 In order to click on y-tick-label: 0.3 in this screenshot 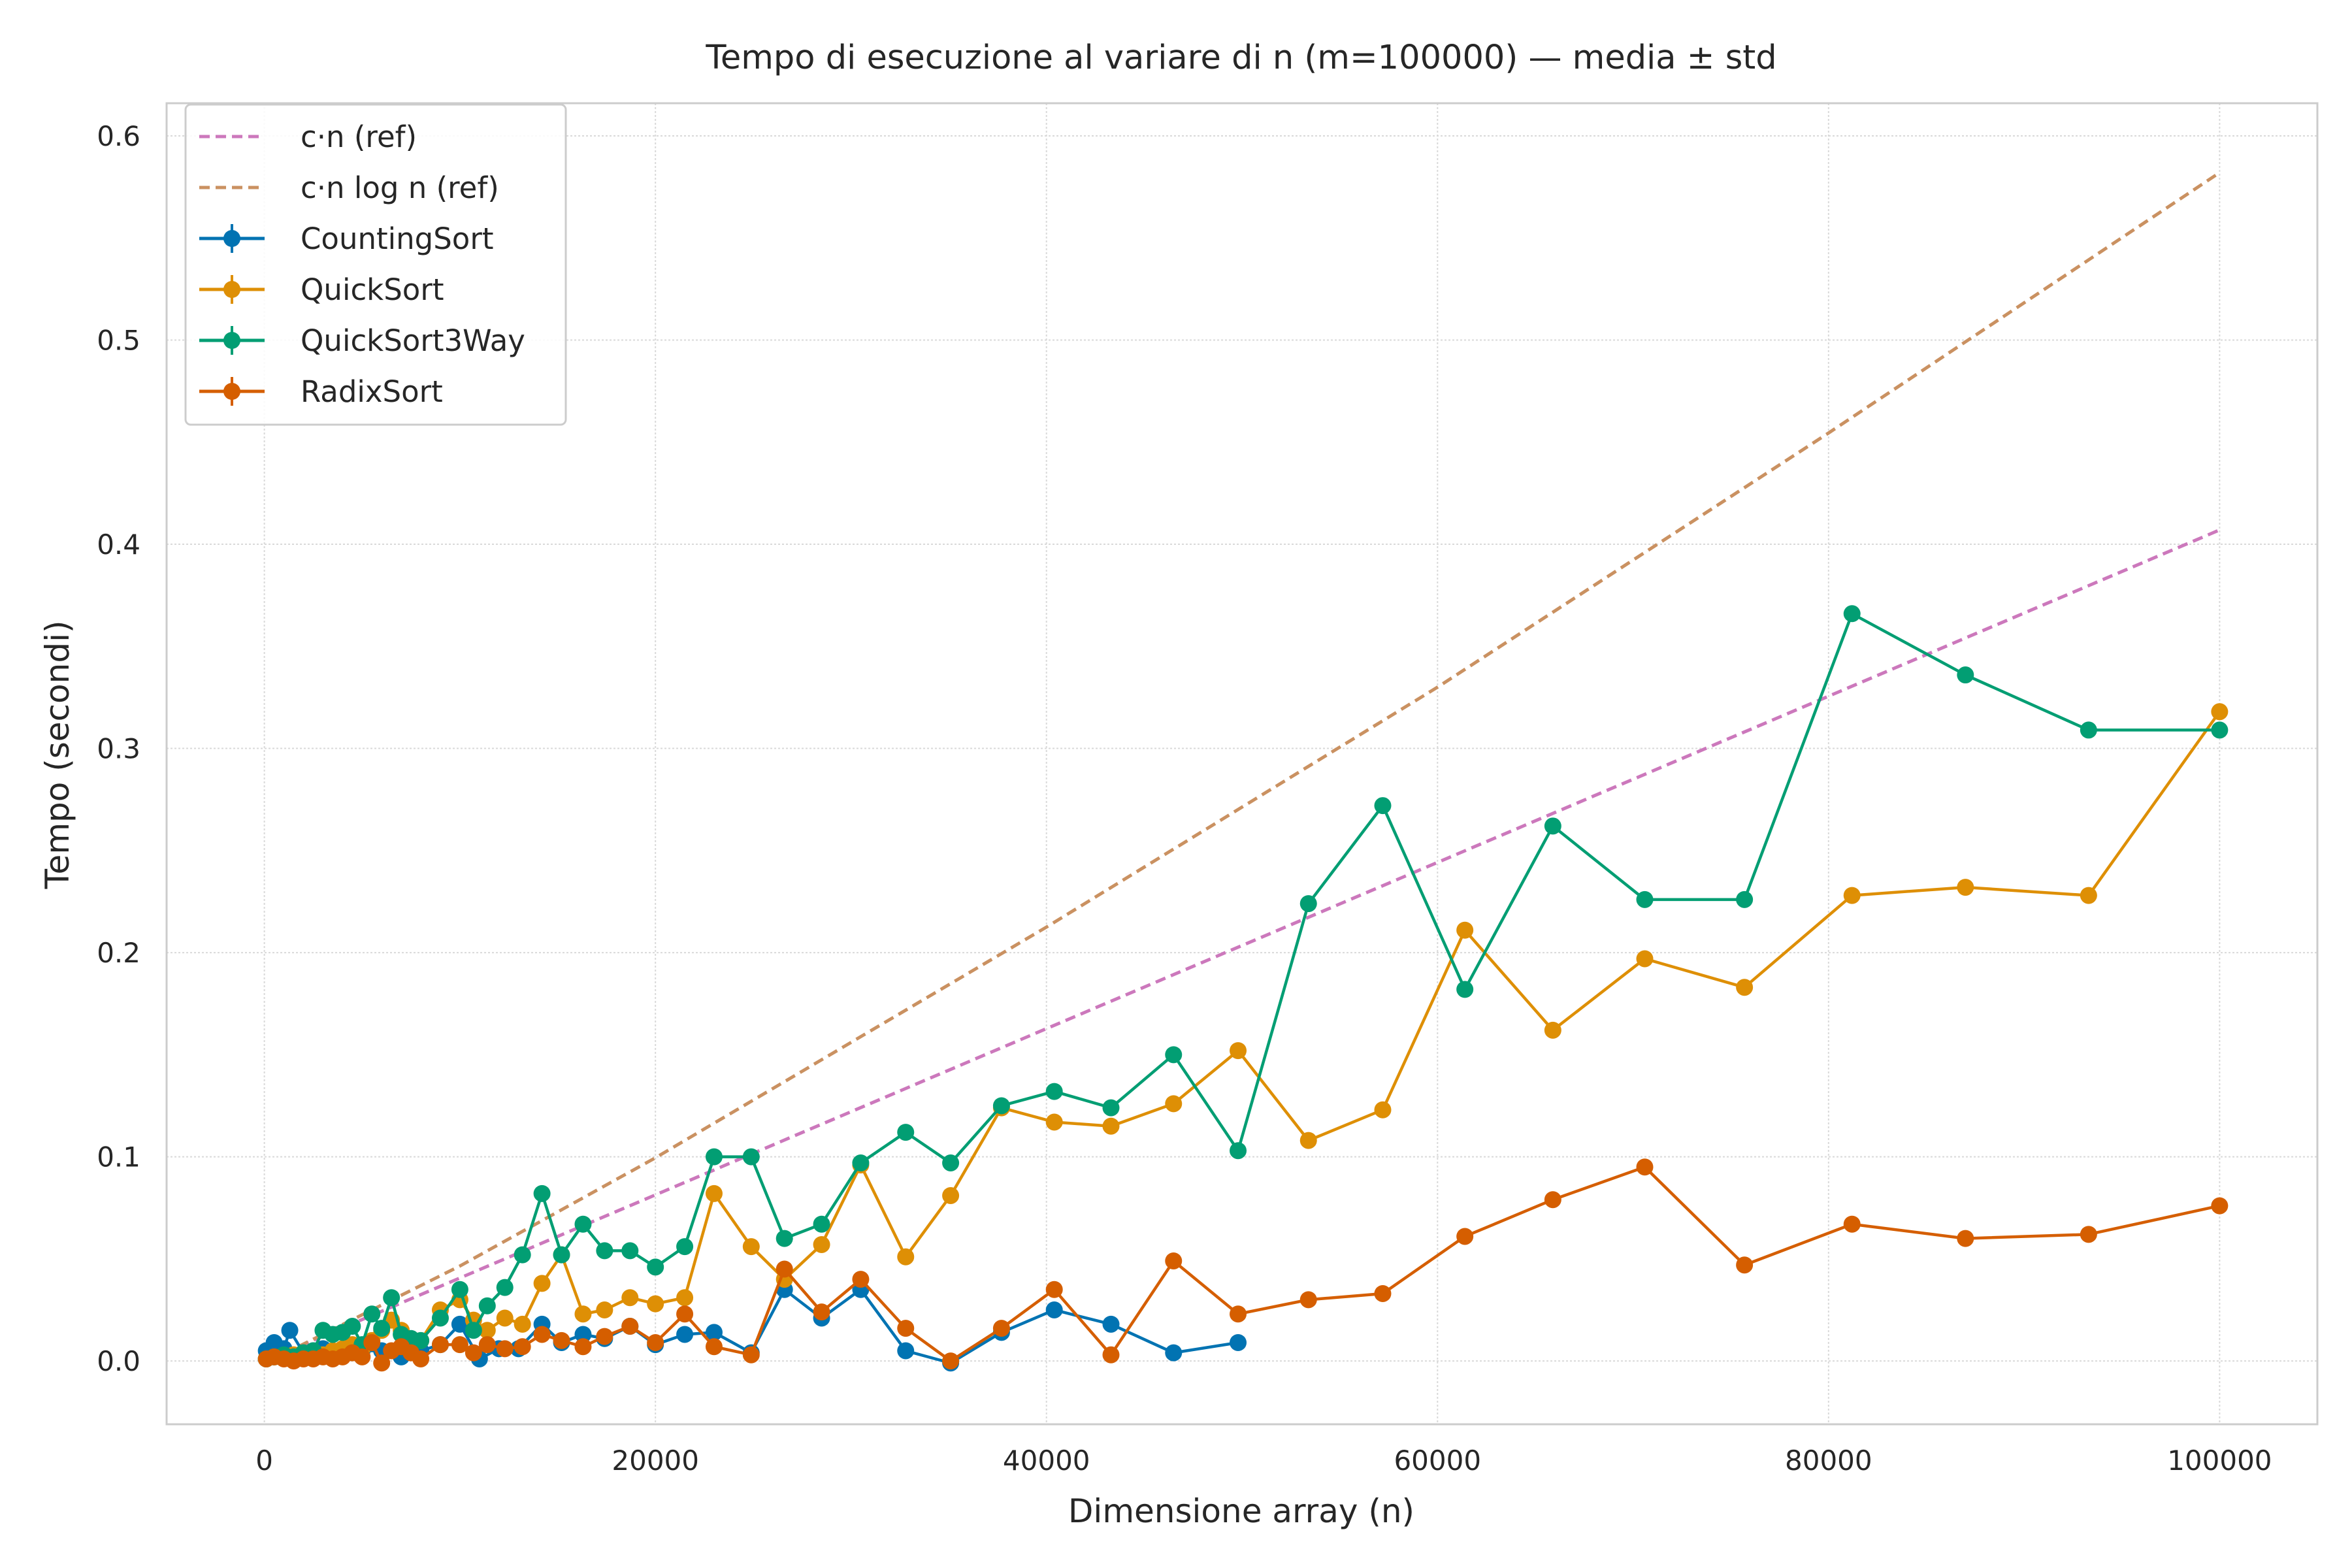, I will do `click(118, 749)`.